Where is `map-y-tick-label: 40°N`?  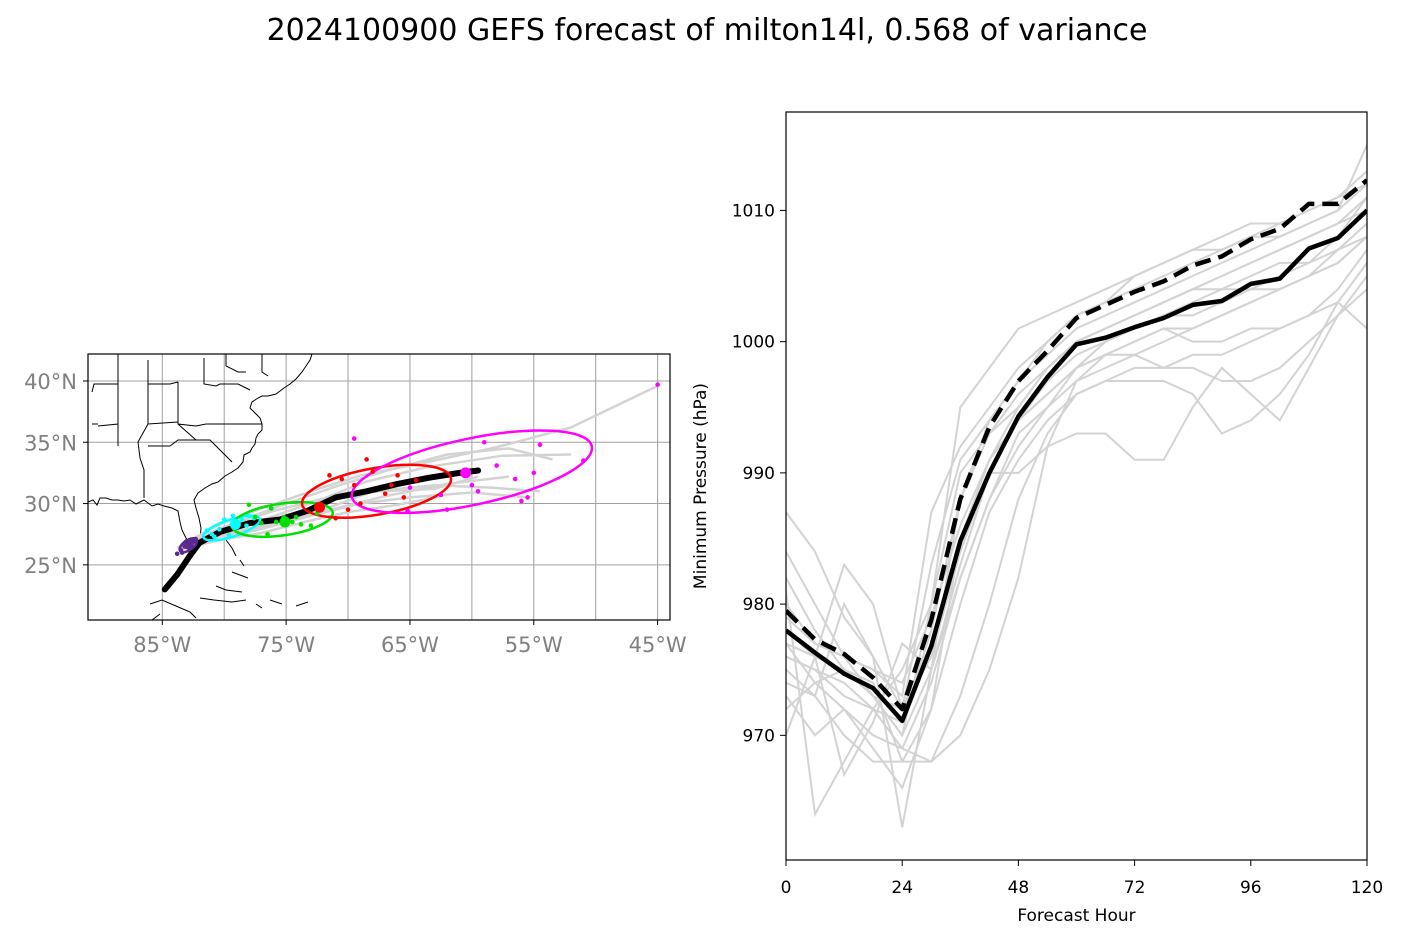 map-y-tick-label: 40°N is located at coordinates (50, 382).